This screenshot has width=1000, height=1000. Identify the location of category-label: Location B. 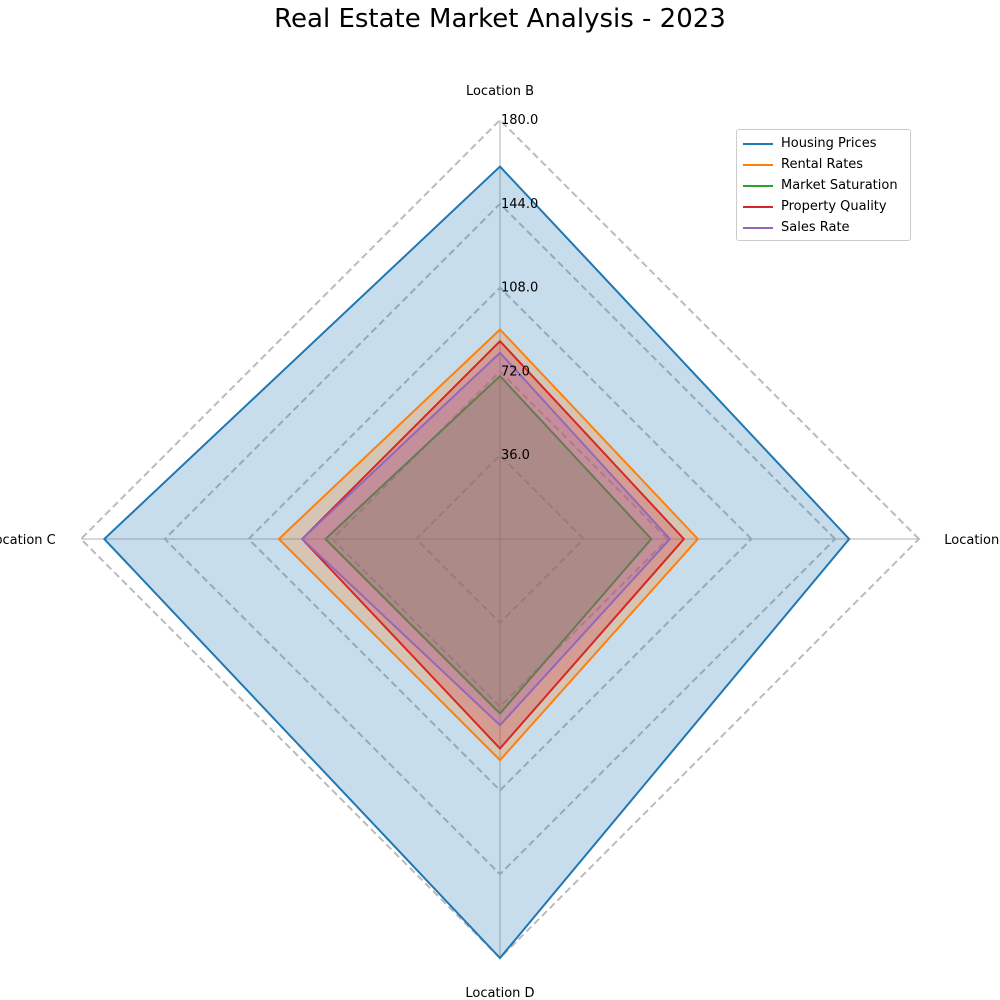
(500, 91).